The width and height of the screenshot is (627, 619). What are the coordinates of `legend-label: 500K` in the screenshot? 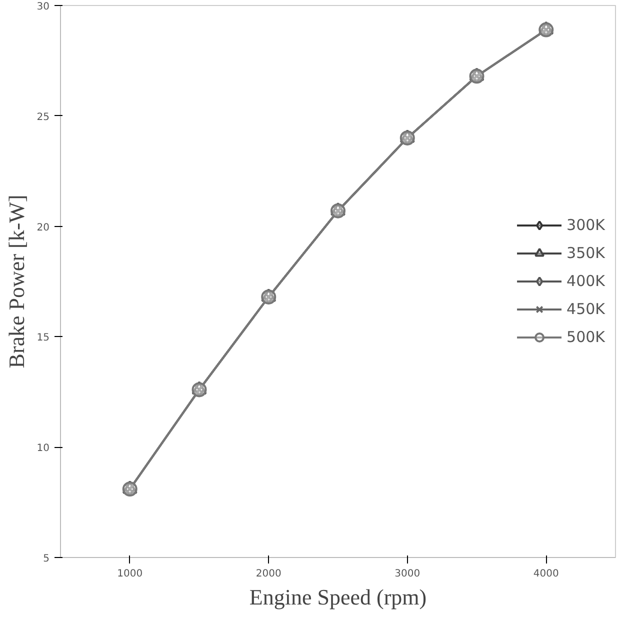 It's located at (585, 337).